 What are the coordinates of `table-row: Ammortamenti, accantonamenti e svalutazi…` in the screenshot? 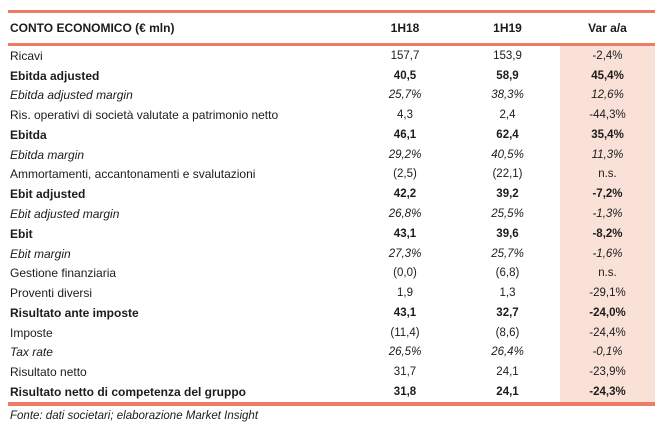 It's located at (331, 174).